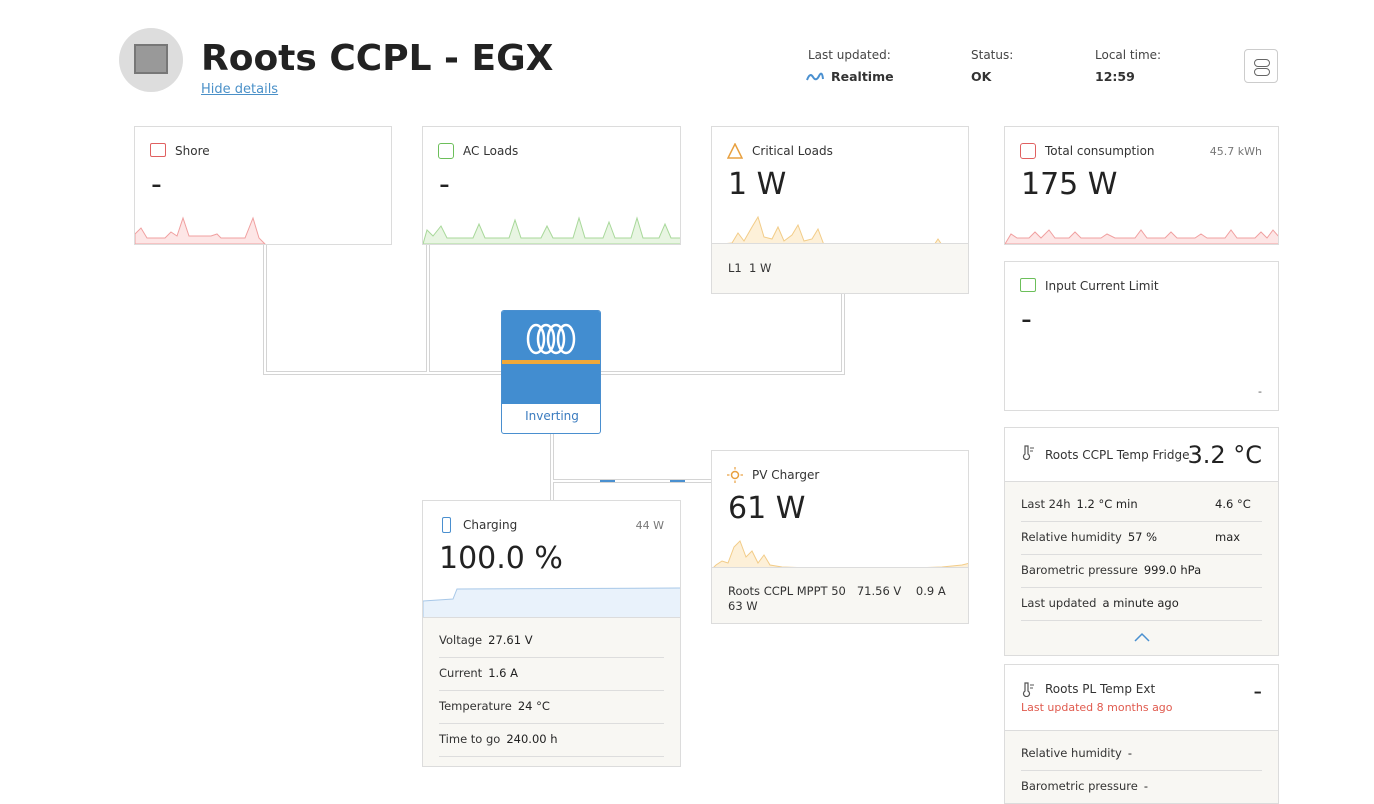 Image resolution: width=1374 pixels, height=804 pixels. I want to click on pv-voltage: 71.56 V, so click(879, 591).